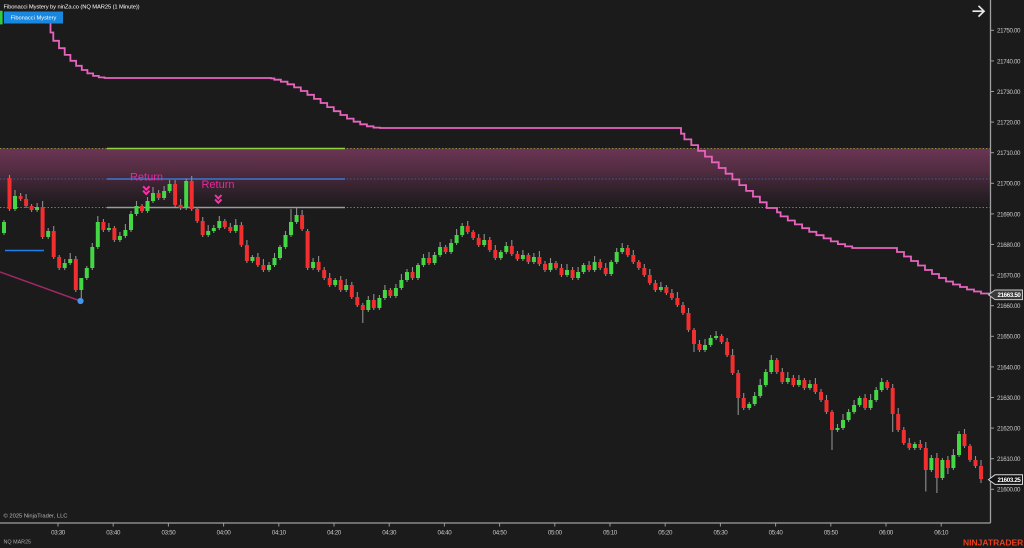 The height and width of the screenshot is (548, 1024). I want to click on svg-text: 21640.00, so click(1009, 367).